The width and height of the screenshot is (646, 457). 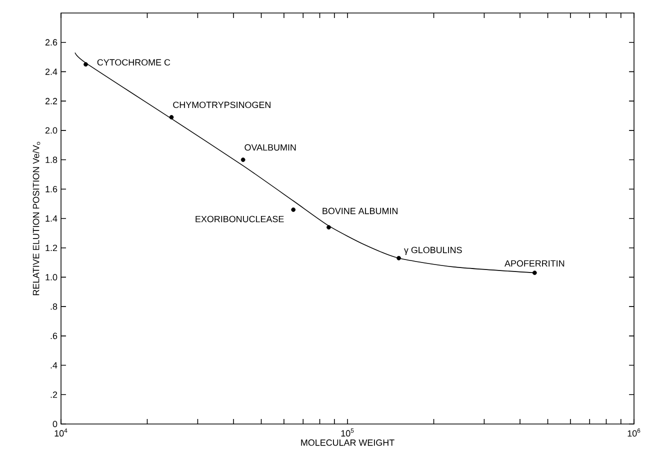 I want to click on annotation: γ GLOBULINS, so click(x=433, y=250).